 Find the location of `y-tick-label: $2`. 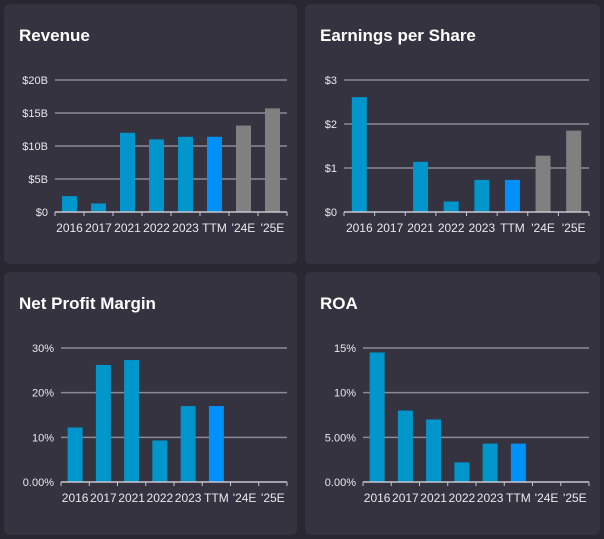

y-tick-label: $2 is located at coordinates (331, 125).